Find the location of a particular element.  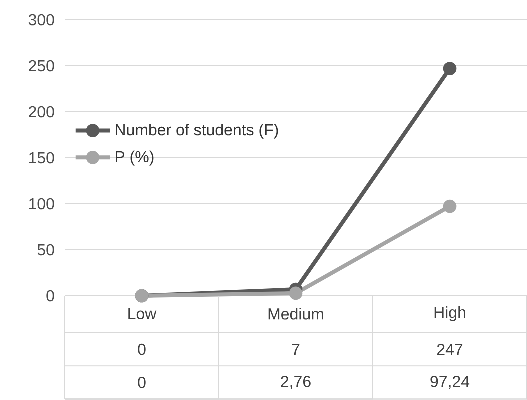

x-tick-label: Low is located at coordinates (142, 314).